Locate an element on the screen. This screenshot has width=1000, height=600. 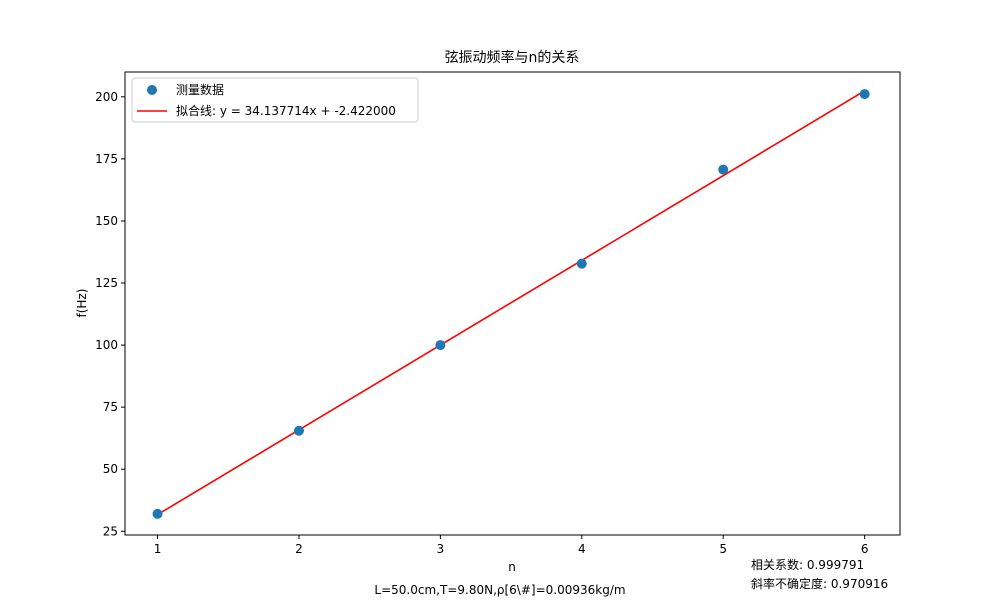
y-tick-label: 150 is located at coordinates (106, 221).